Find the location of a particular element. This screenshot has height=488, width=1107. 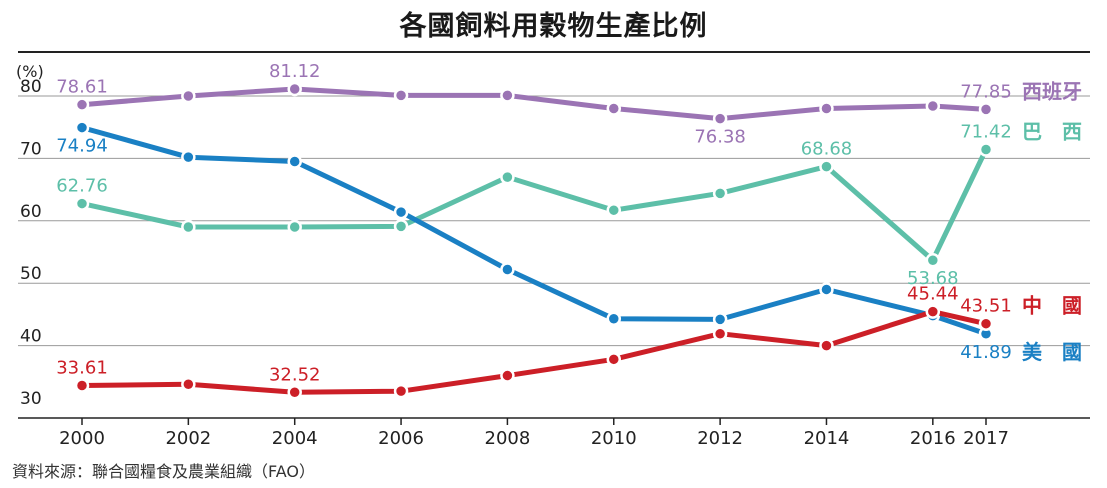

data-label: 74.94 is located at coordinates (82, 146).